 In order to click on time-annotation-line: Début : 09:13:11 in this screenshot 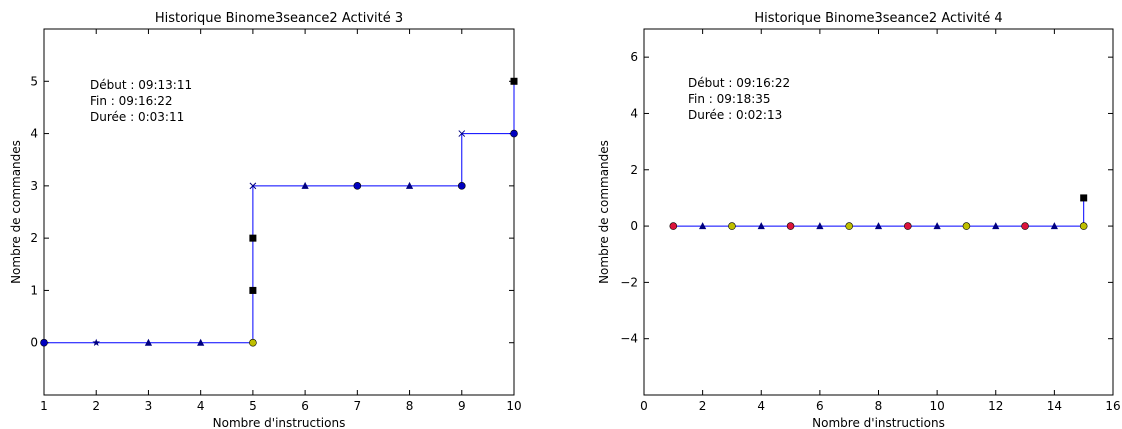, I will do `click(141, 85)`.